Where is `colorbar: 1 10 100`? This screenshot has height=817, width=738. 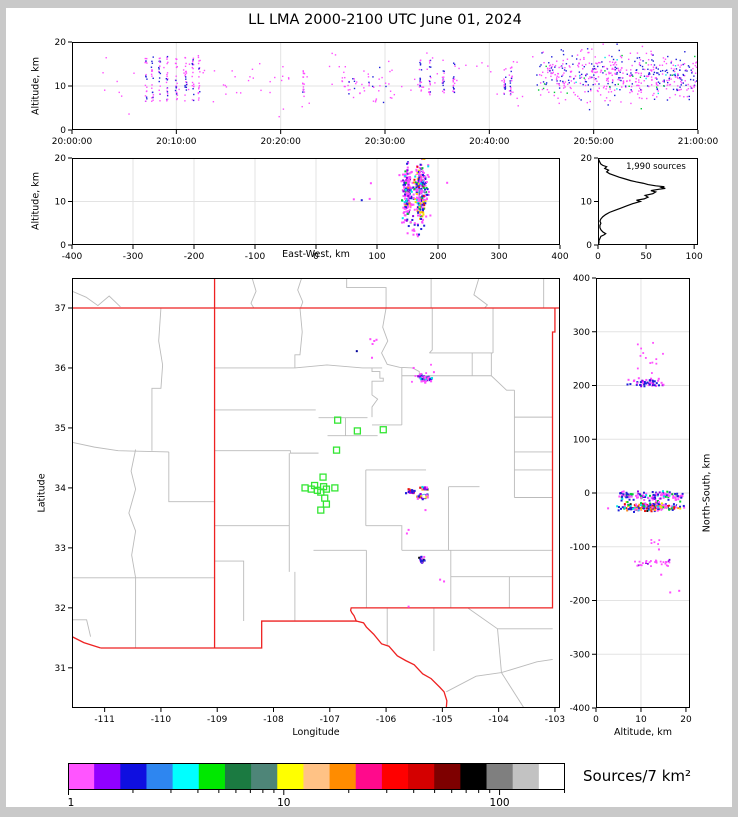
colorbar: 1 10 100 is located at coordinates (317, 786).